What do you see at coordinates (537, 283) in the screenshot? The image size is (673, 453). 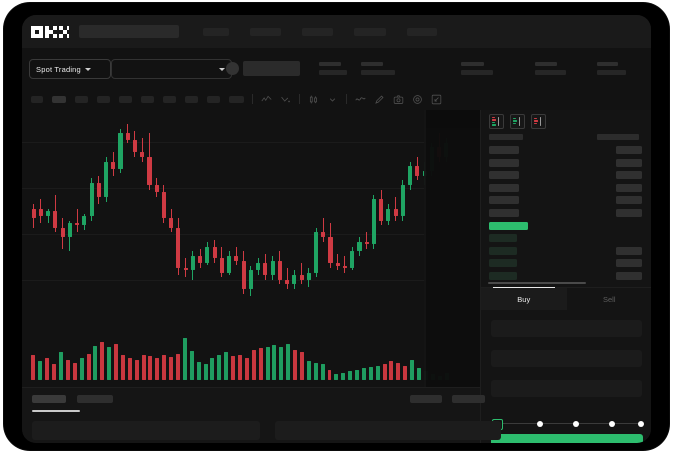 I see `order-book-scrollbar` at bounding box center [537, 283].